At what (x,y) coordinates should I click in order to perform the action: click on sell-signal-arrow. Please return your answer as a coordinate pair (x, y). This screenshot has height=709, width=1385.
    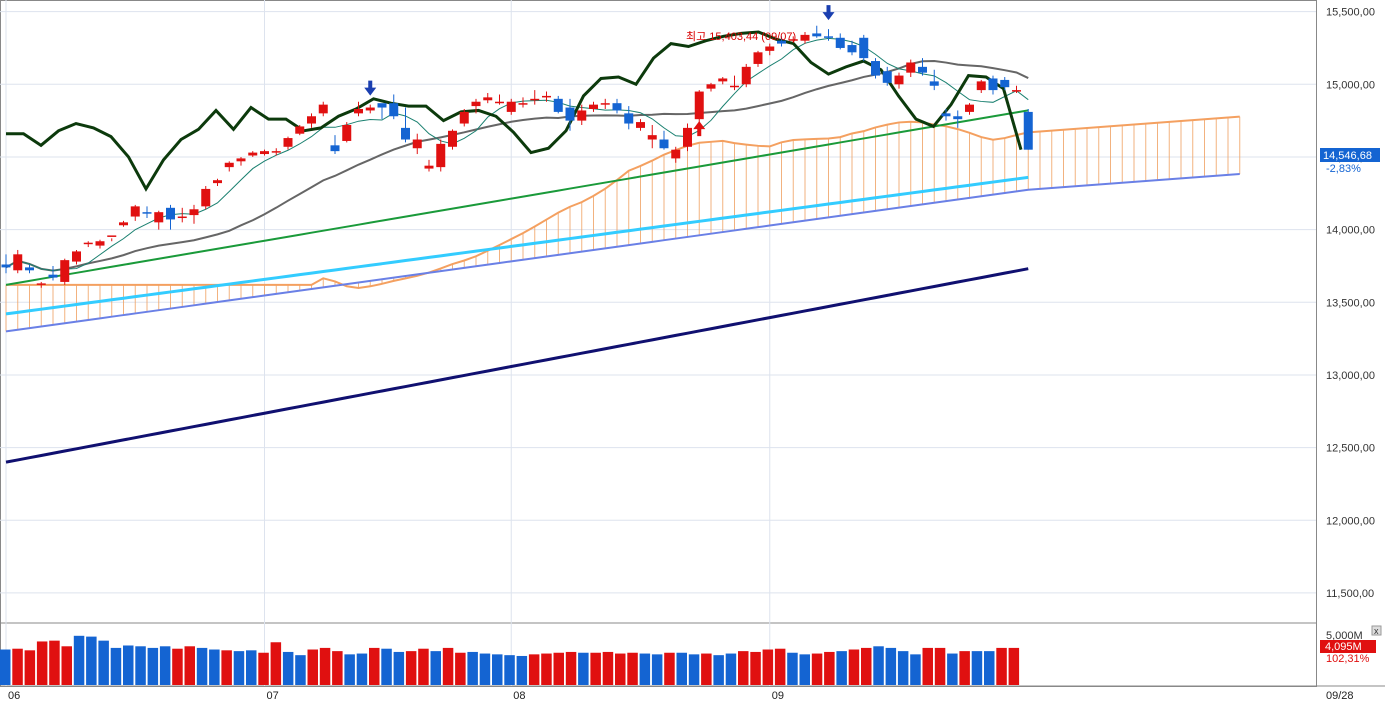
    Looking at the image, I should click on (370, 88).